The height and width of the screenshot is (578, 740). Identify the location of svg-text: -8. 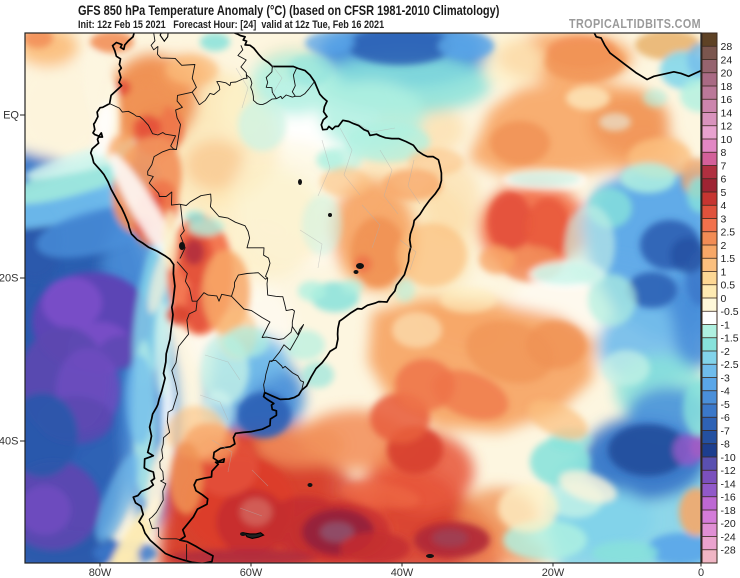
(725, 445).